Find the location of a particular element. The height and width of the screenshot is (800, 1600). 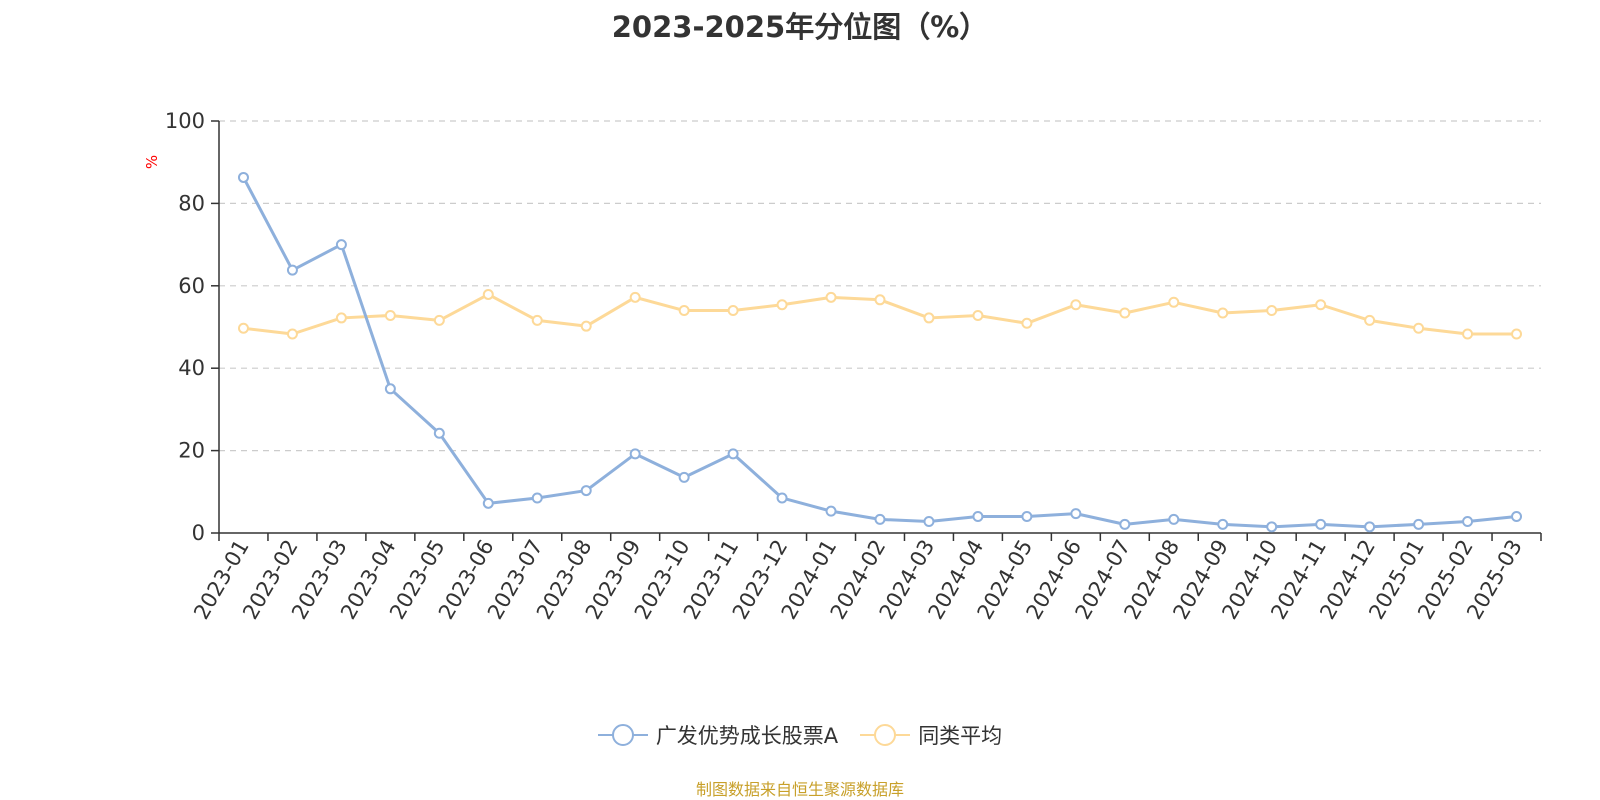

y-tick-label: 100 is located at coordinates (185, 121).